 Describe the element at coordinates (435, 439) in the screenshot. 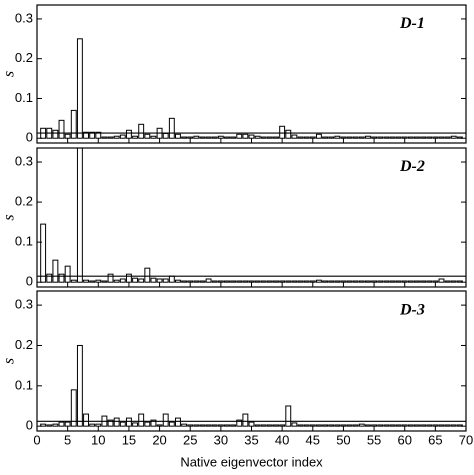

I see `x-tick-label: 65` at that location.